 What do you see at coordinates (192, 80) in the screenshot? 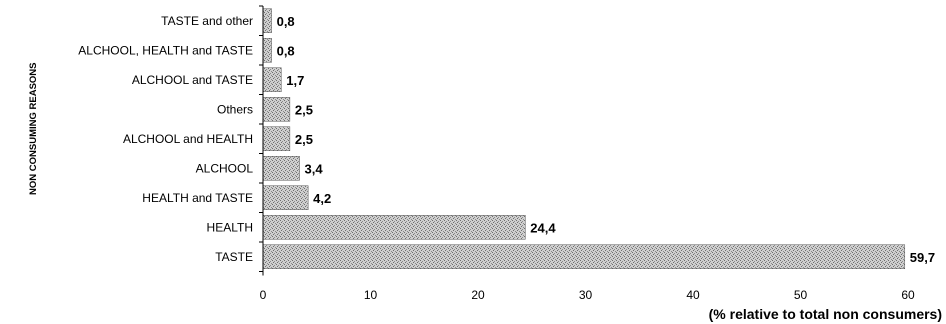
I see `category-label: ALCHOOL and TASTE` at bounding box center [192, 80].